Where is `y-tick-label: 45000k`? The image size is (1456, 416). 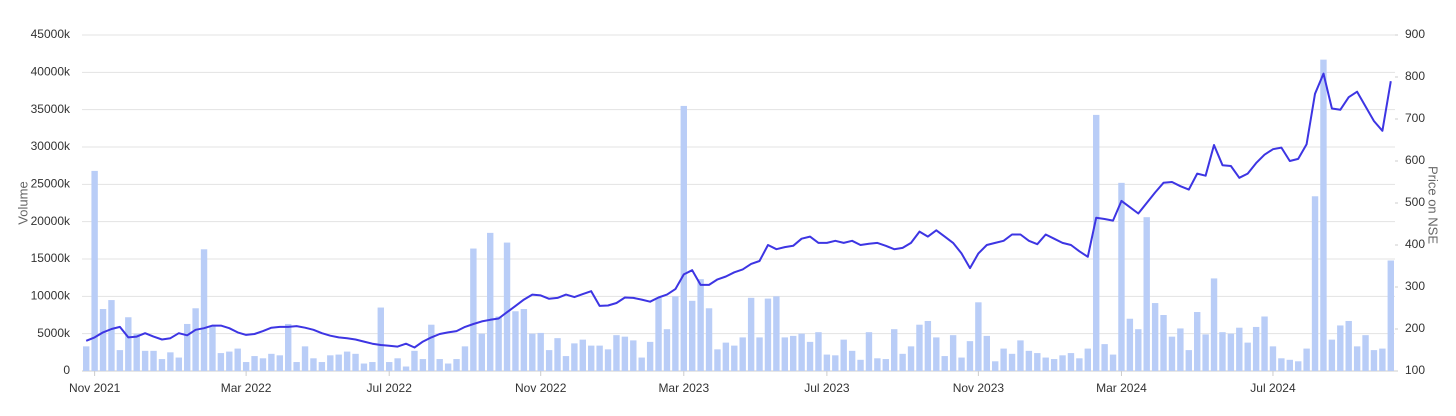
y-tick-label: 45000k is located at coordinates (51, 34).